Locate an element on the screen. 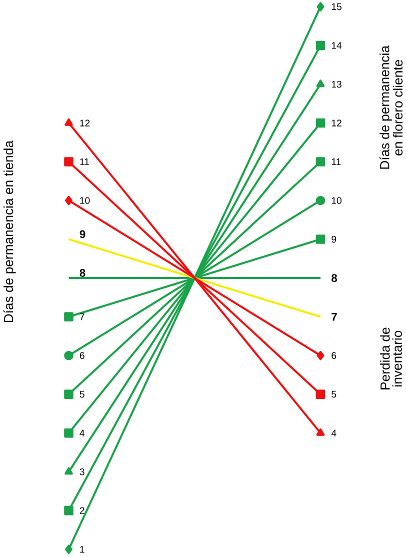 The image size is (406, 556). data-label: 13 is located at coordinates (337, 84).